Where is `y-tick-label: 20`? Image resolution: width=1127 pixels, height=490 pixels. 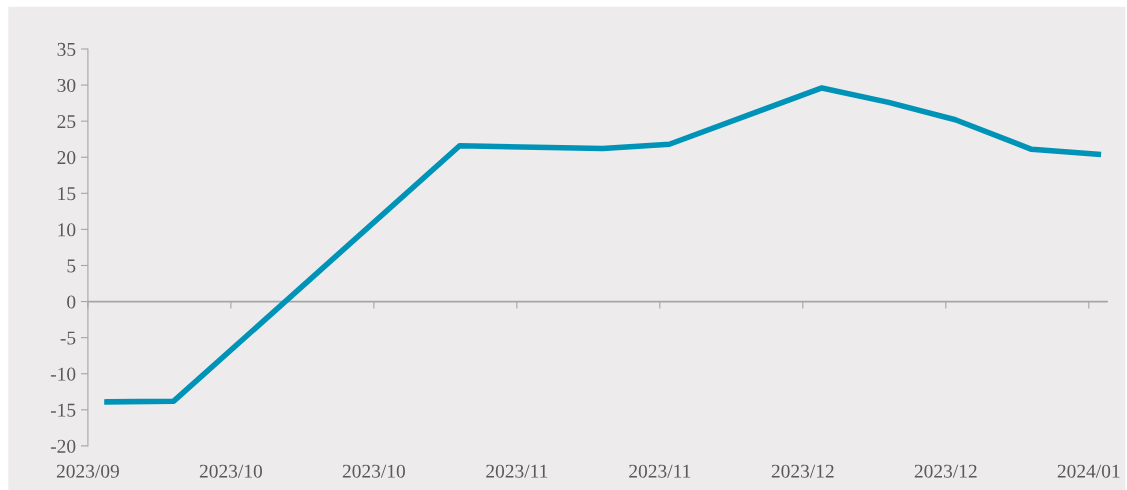
y-tick-label: 20 is located at coordinates (66, 158).